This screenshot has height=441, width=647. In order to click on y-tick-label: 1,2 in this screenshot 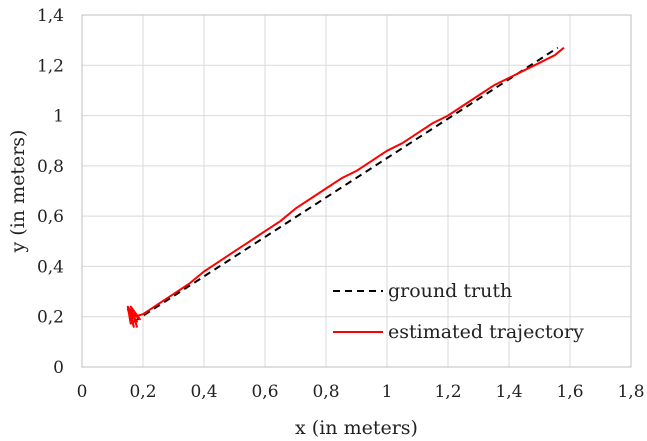, I will do `click(50, 66)`.